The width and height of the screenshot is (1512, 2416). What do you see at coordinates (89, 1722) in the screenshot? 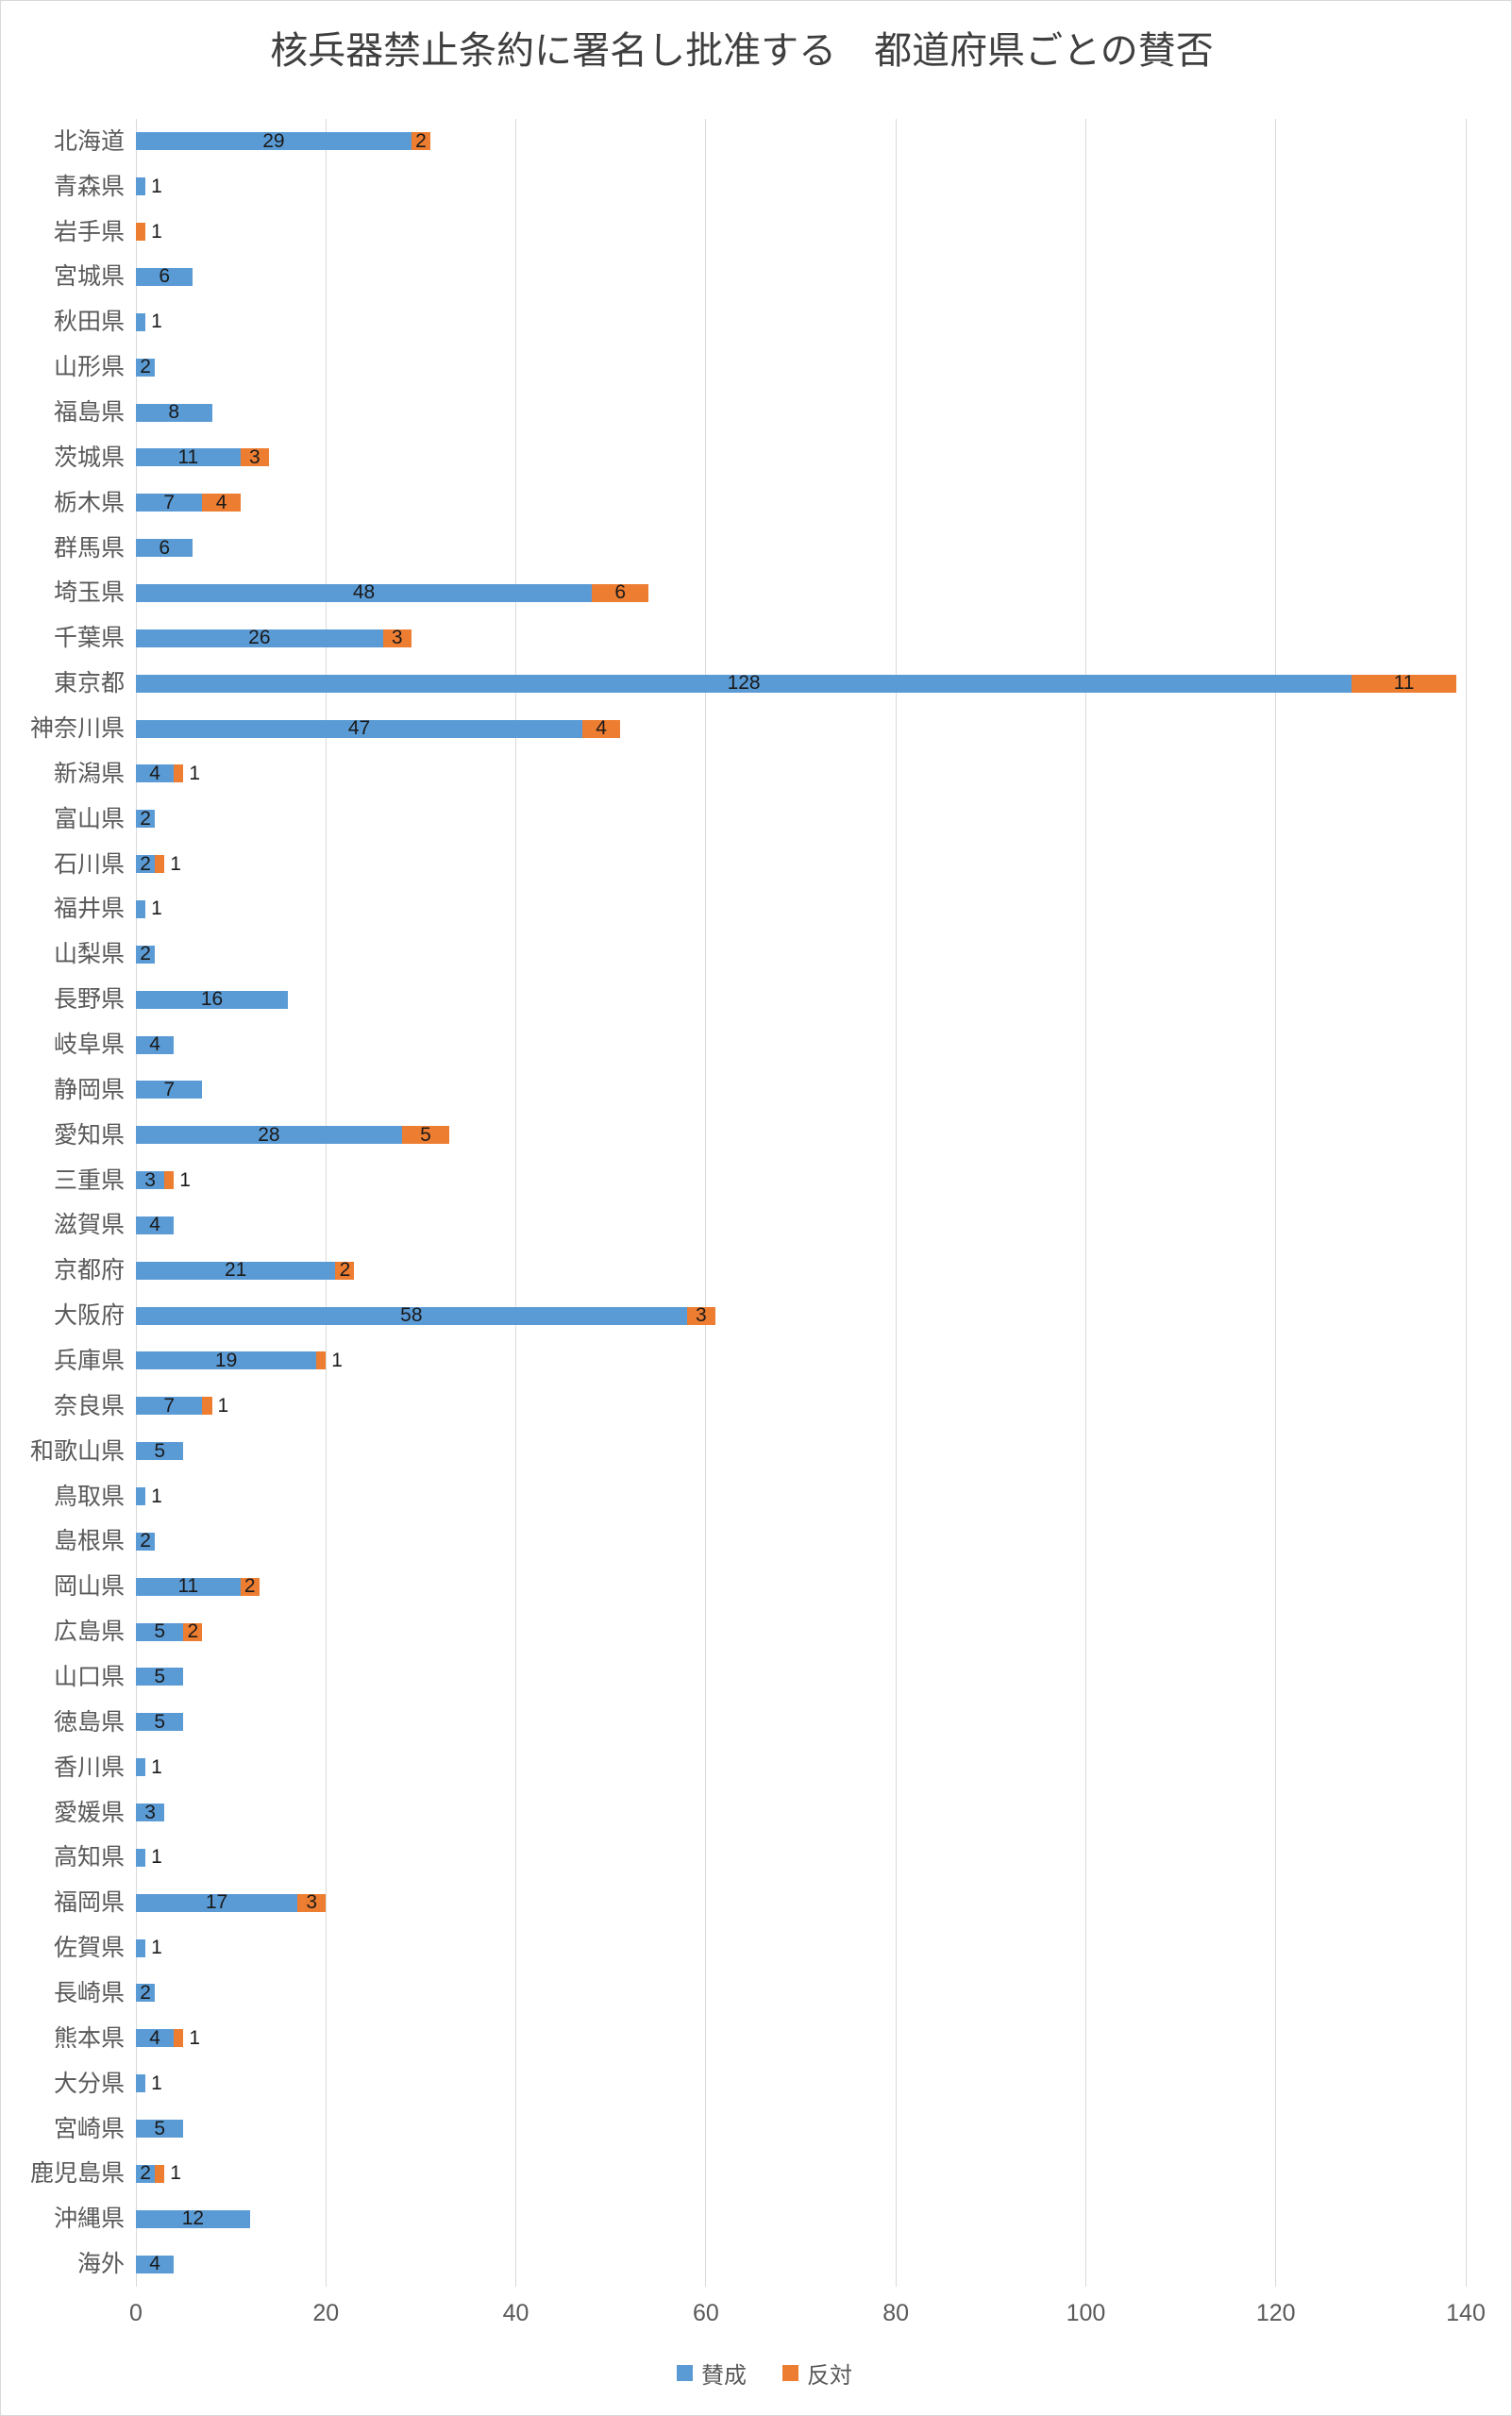
I see `category-label: 徳島県` at bounding box center [89, 1722].